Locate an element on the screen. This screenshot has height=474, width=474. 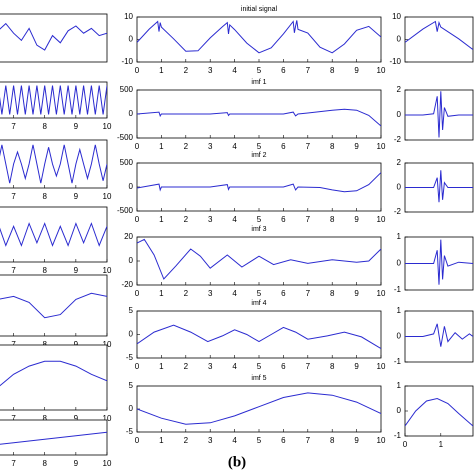
y-tick-label: -20 is located at coordinates (127, 284).